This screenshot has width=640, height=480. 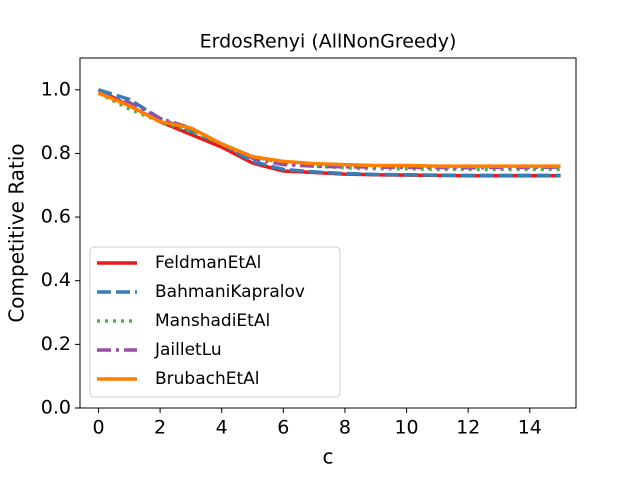 I want to click on y-tick-label: 0.6, so click(x=56, y=217).